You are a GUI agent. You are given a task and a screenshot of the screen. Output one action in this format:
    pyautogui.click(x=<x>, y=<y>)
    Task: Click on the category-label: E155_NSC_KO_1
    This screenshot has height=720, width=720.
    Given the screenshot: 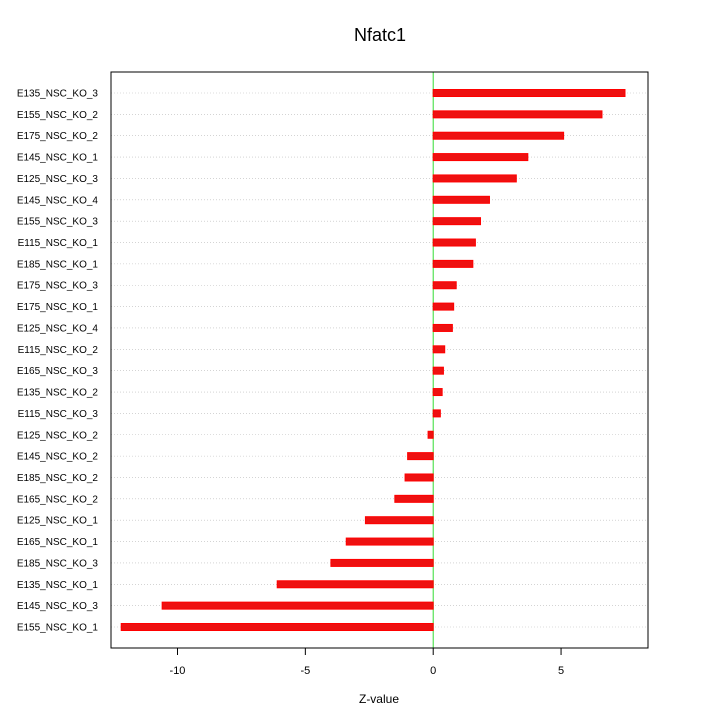 What is the action you would take?
    pyautogui.click(x=58, y=628)
    